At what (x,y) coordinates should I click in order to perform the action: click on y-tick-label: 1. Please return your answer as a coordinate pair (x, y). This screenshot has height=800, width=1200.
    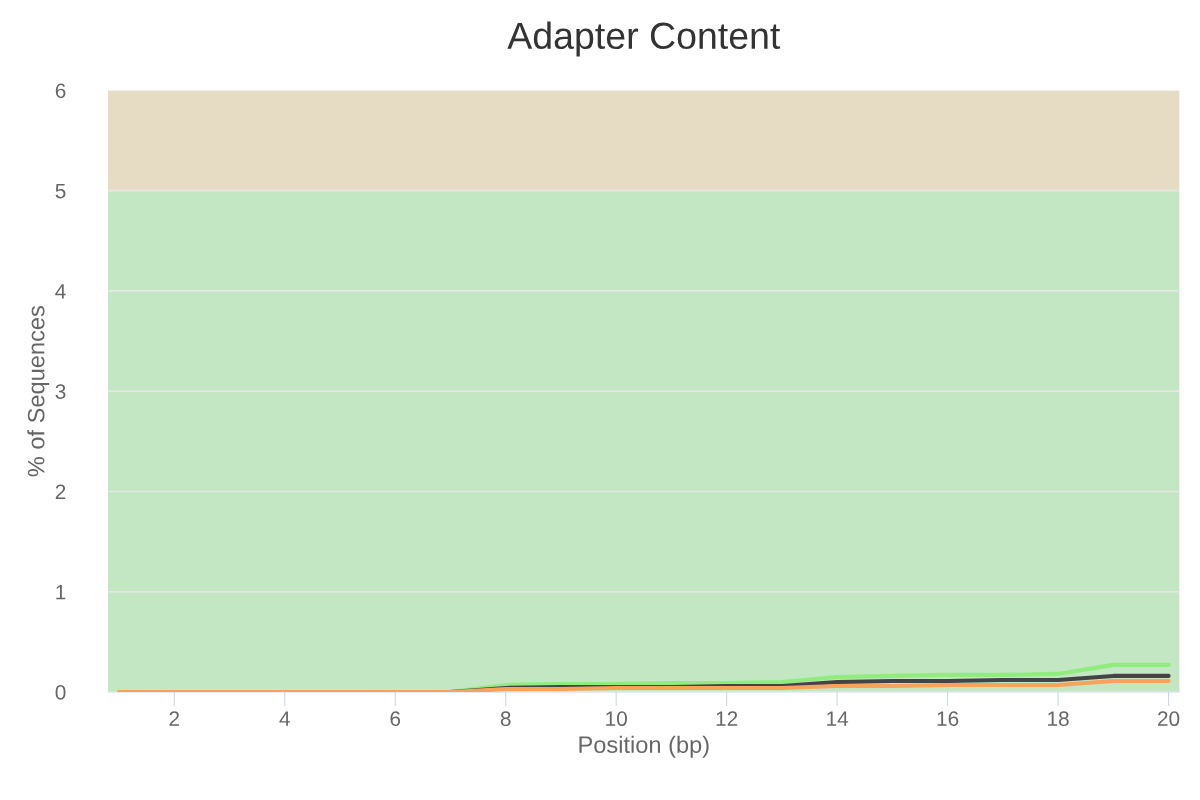
    Looking at the image, I should click on (61, 592).